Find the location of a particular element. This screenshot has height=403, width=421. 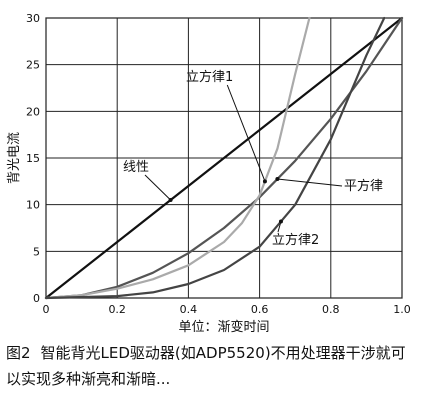

x-tick-label: 0.2 is located at coordinates (117, 309).